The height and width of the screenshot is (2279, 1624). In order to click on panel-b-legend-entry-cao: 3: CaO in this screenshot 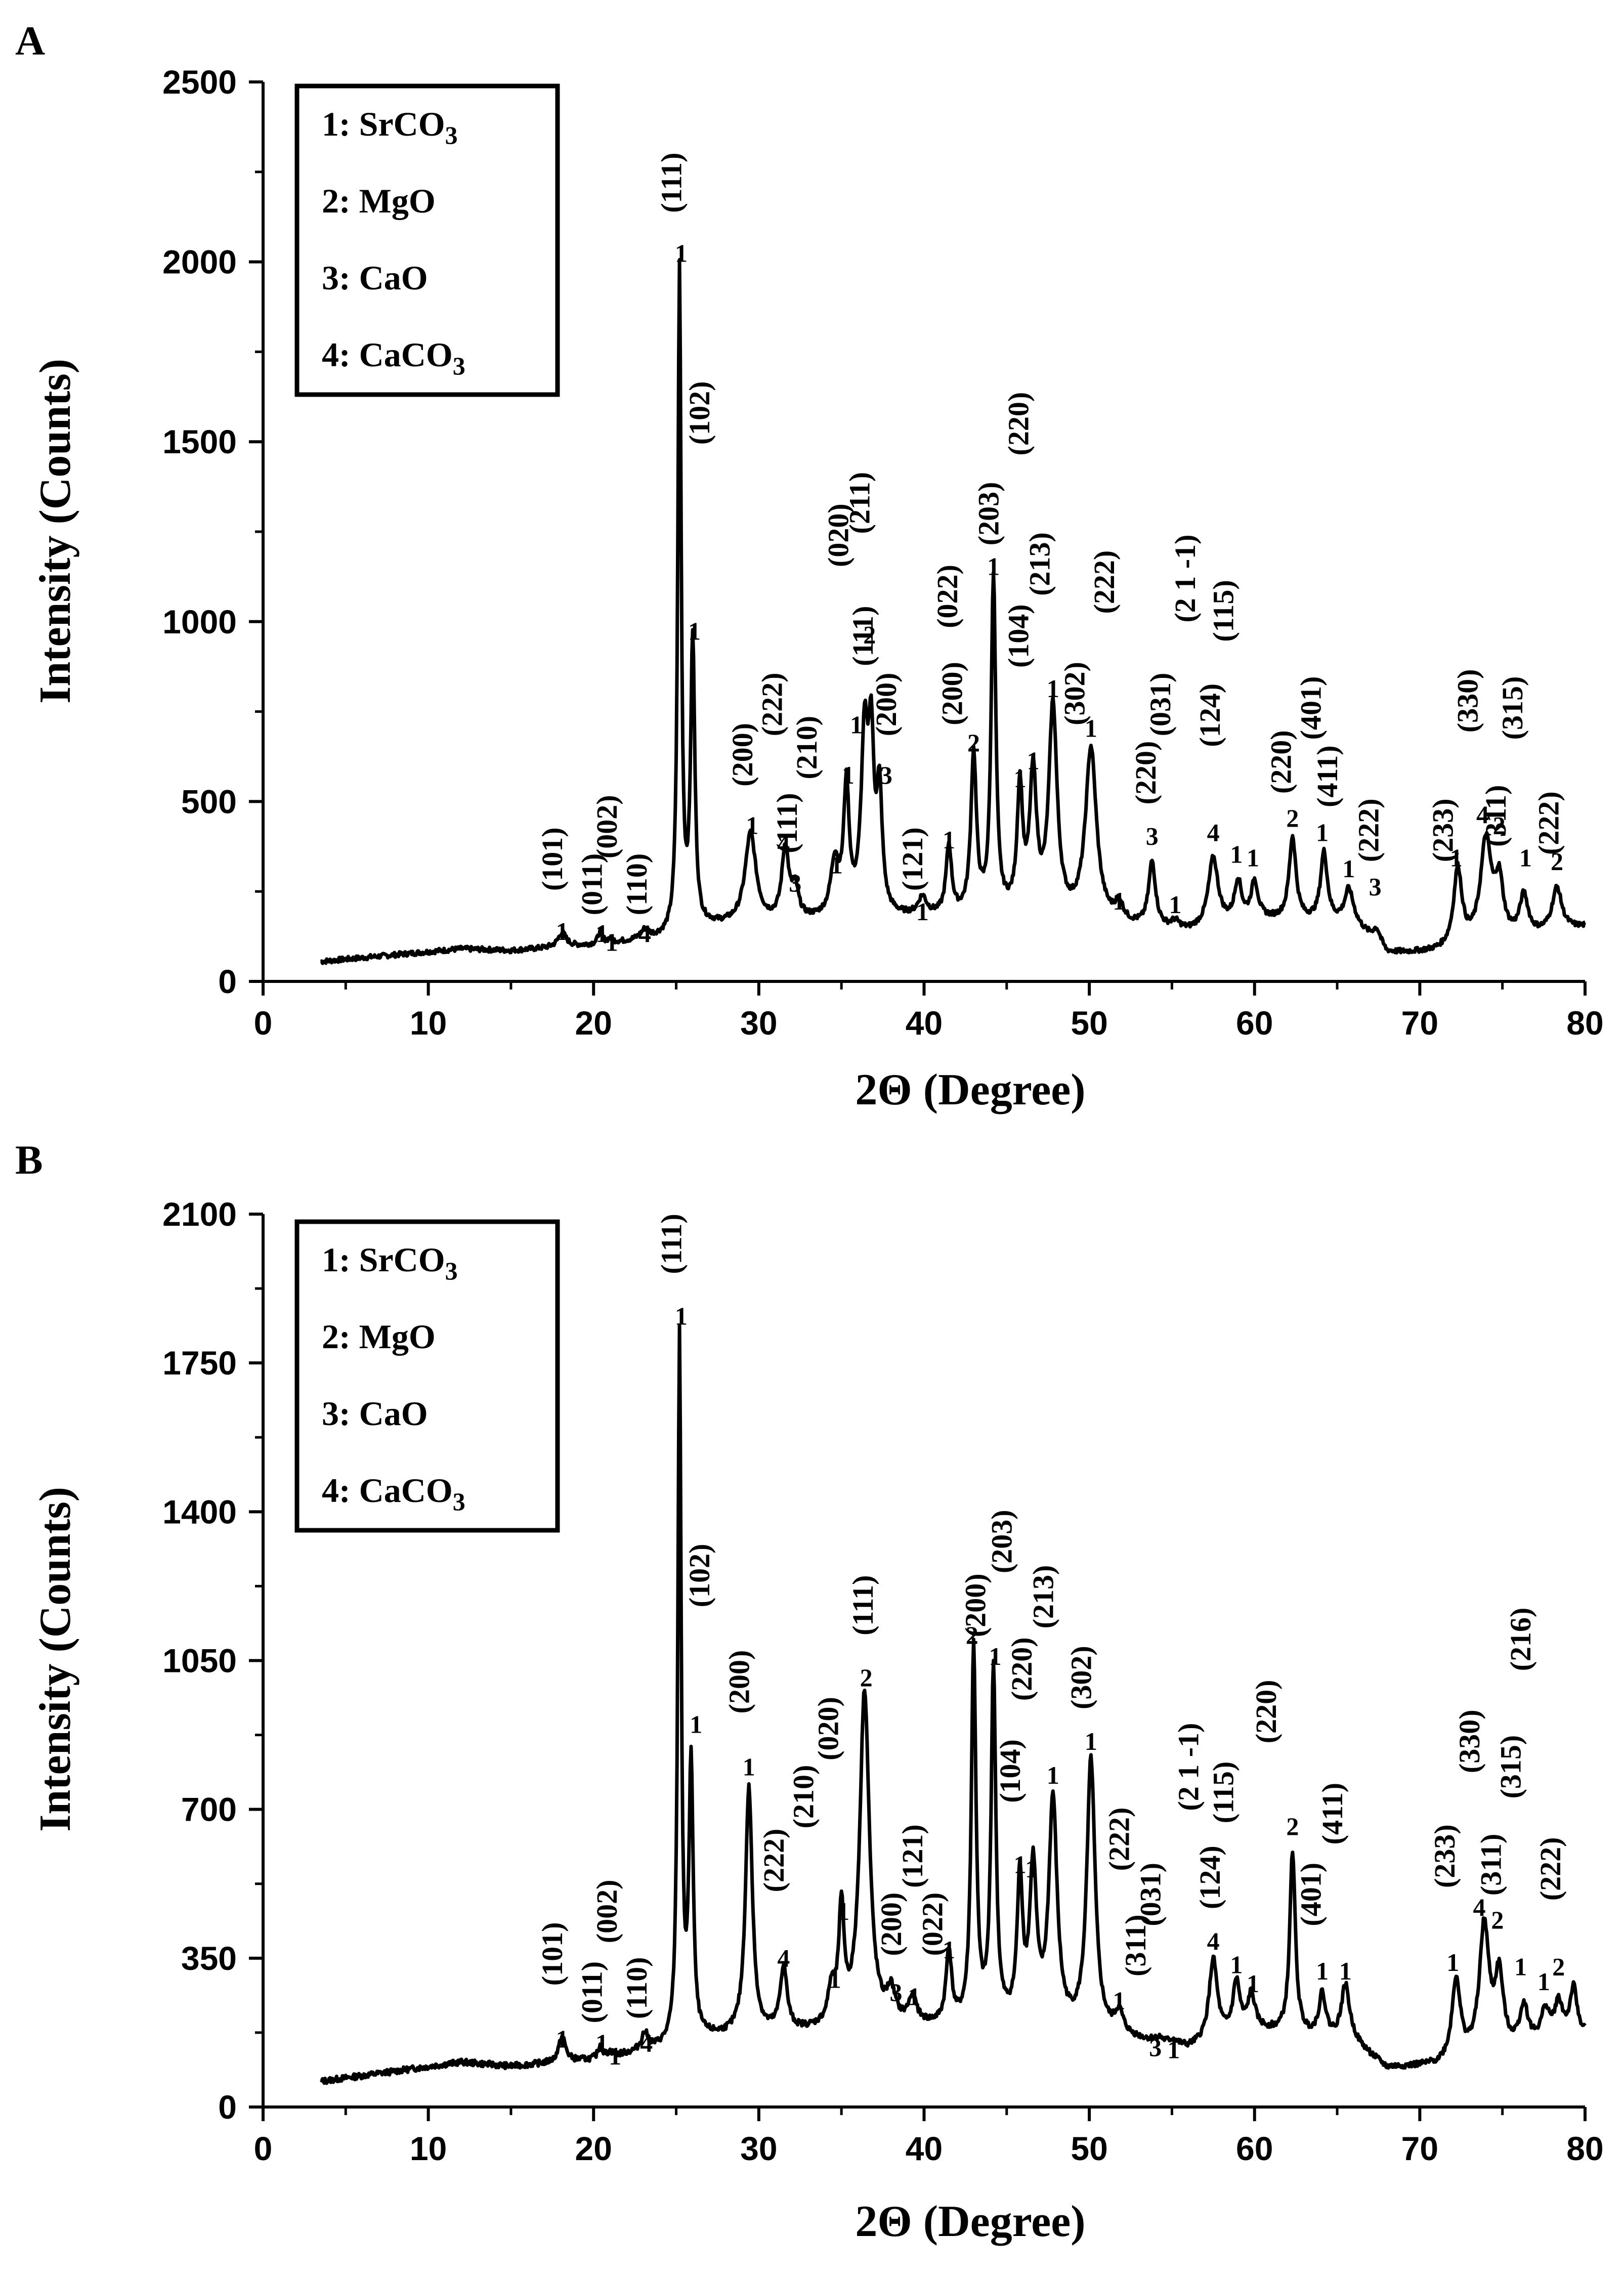, I will do `click(375, 1413)`.